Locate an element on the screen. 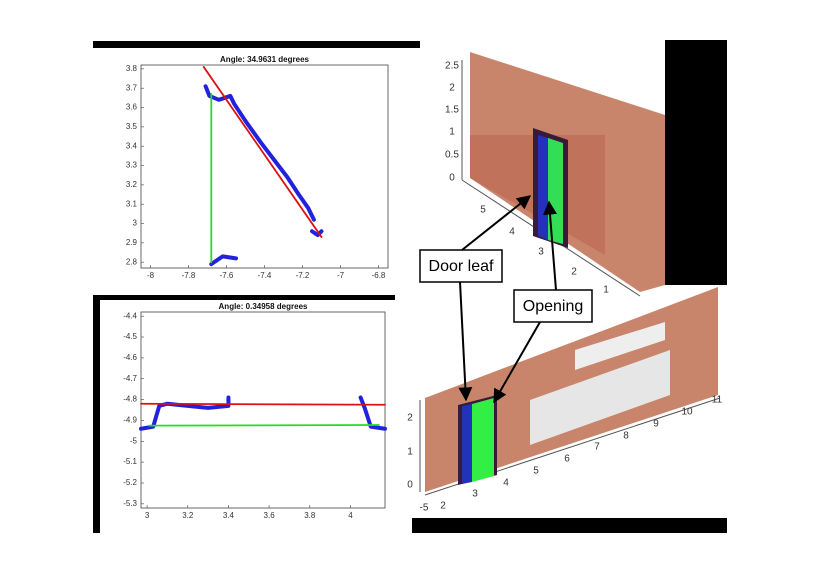 This screenshot has width=820, height=578. bottom-x-ticks: 4 is located at coordinates (506, 483).